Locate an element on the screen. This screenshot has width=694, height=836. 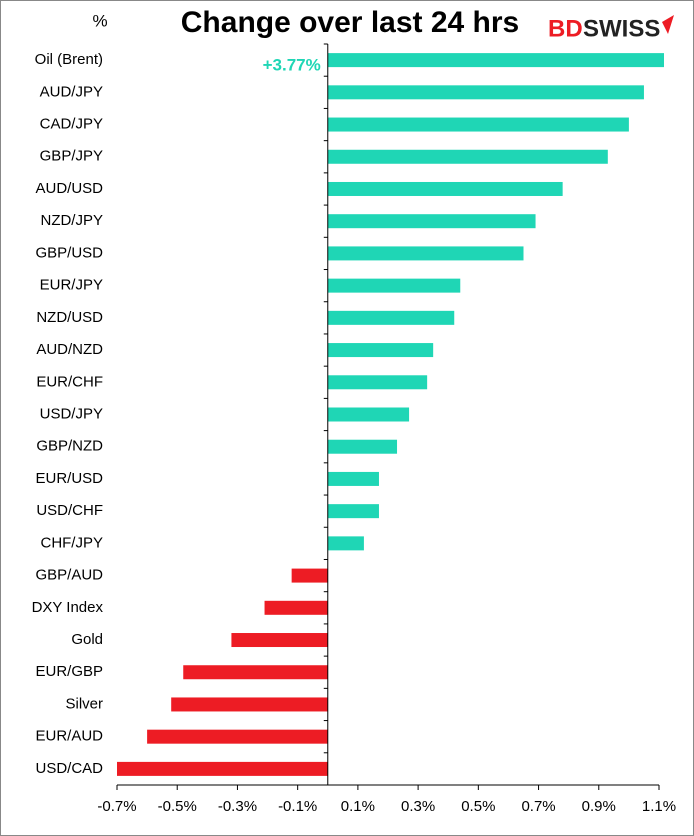
logo-swiss: SWISS is located at coordinates (621, 28).